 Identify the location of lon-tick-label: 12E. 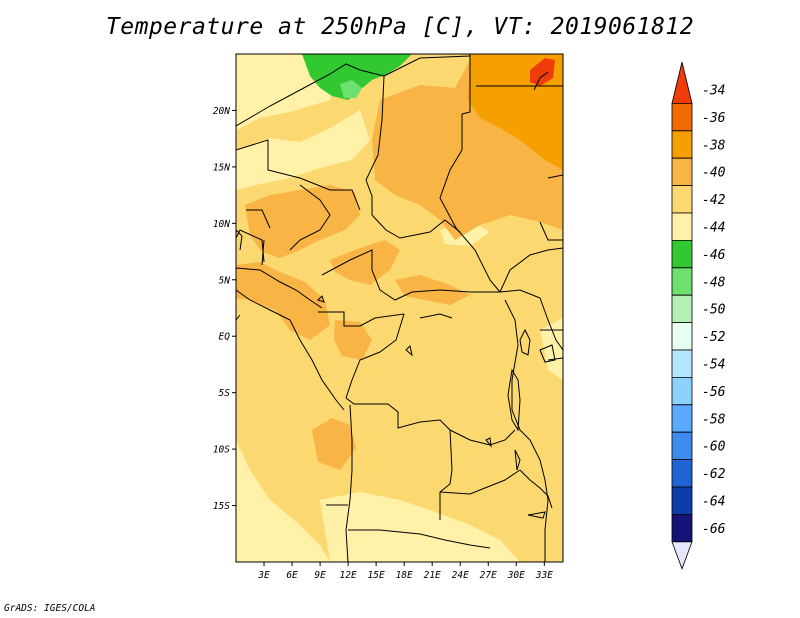
(348, 575).